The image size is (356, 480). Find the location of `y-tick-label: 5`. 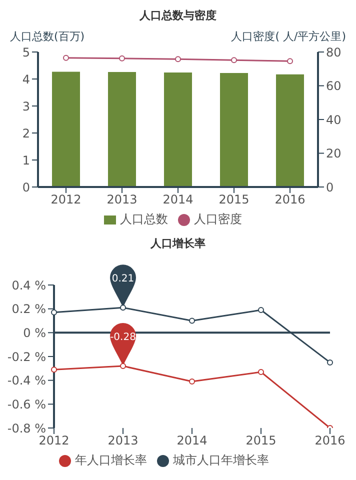

y-tick-label: 5 is located at coordinates (26, 52).